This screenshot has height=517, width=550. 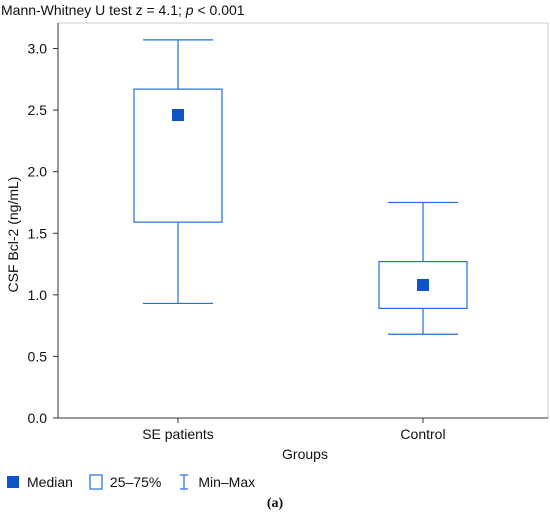 I want to click on legend-item-range: Min–Max, so click(x=216, y=482).